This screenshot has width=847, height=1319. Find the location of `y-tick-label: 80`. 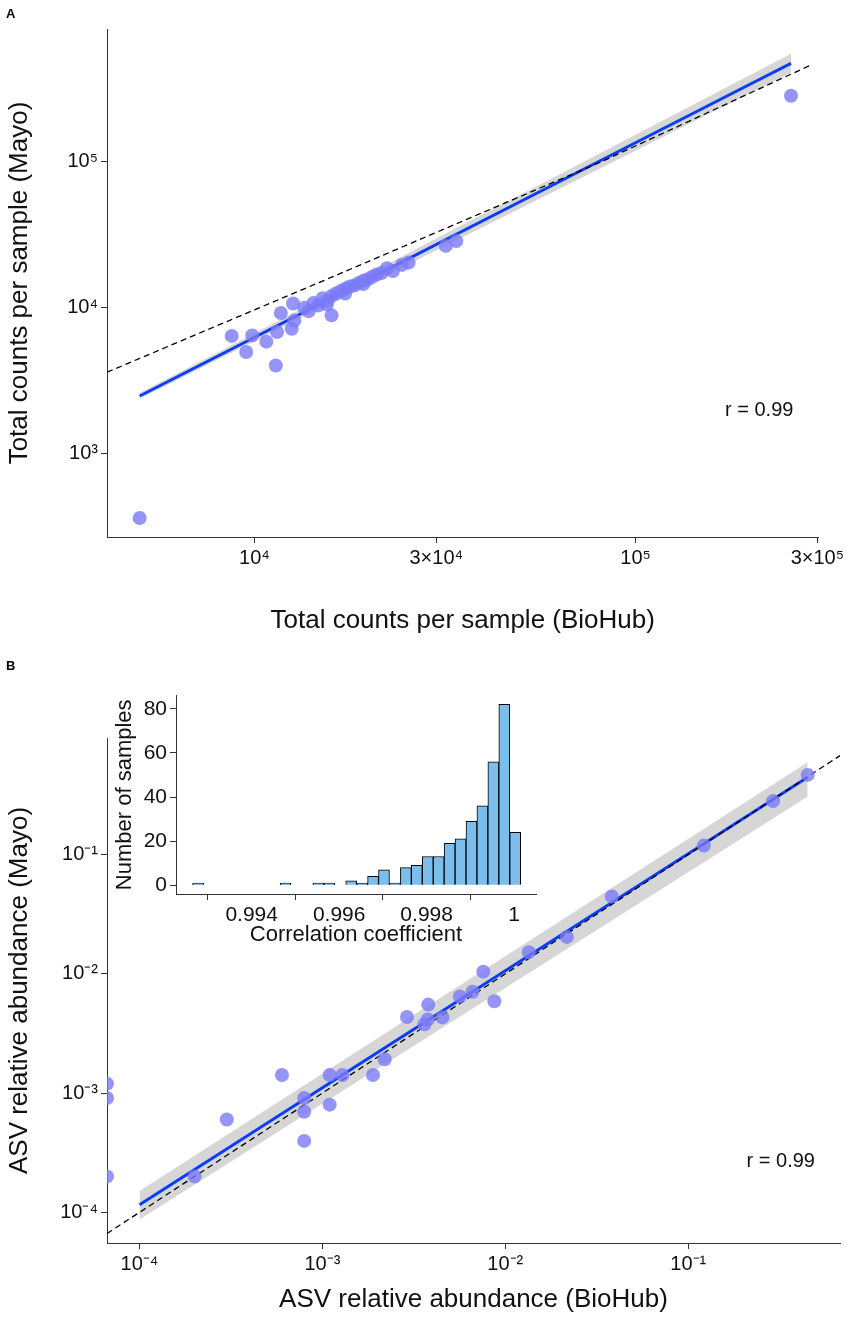

y-tick-label: 80 is located at coordinates (155, 707).